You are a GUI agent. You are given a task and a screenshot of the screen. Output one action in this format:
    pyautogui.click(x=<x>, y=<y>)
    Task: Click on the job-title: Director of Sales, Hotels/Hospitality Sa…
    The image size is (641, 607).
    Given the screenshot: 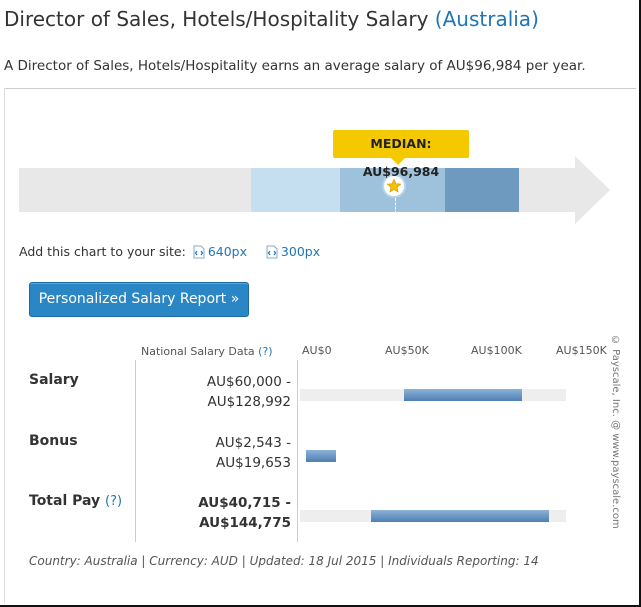 What is the action you would take?
    pyautogui.click(x=216, y=19)
    